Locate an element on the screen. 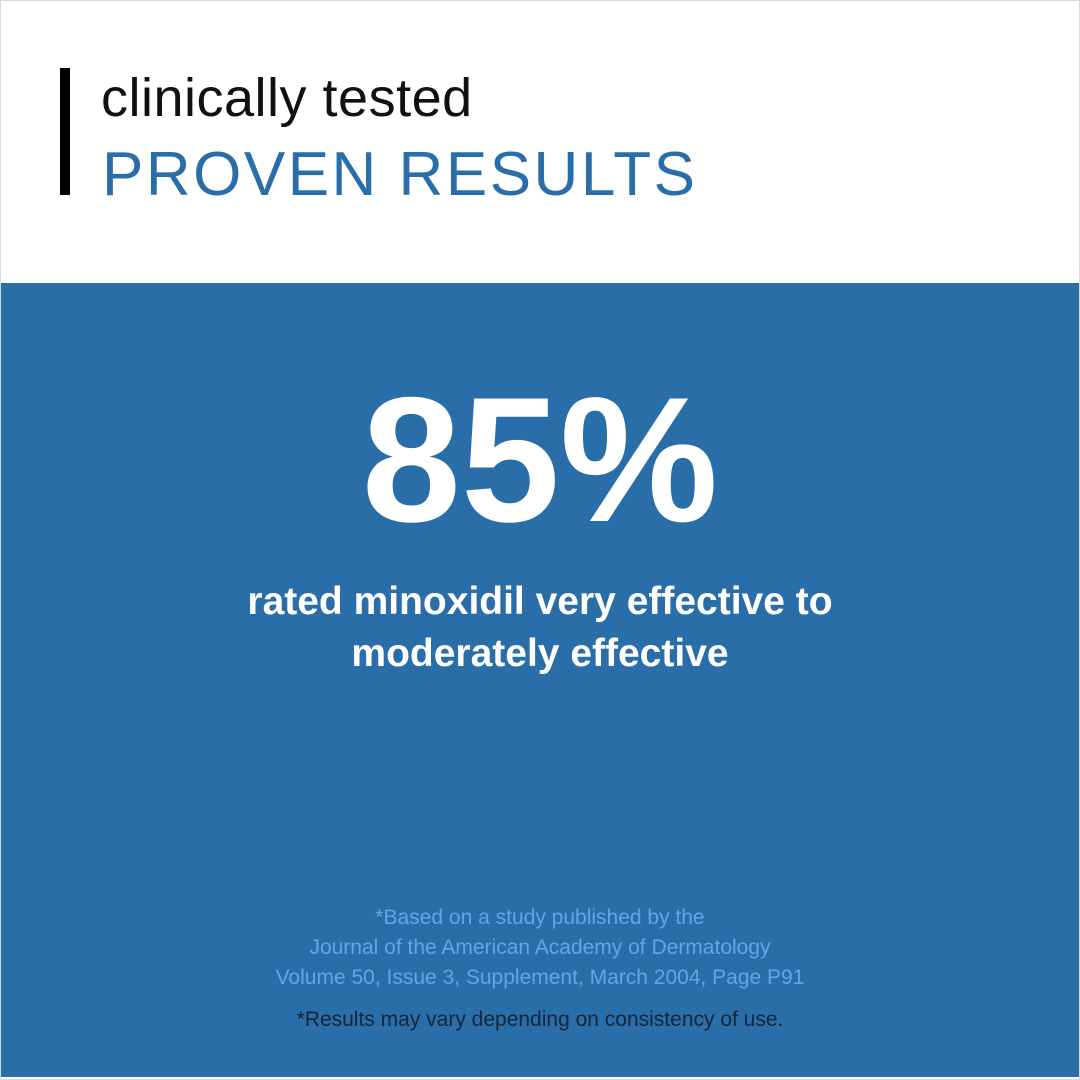 Image resolution: width=1080 pixels, height=1080 pixels. subtitle: clinically tested is located at coordinates (287, 98).